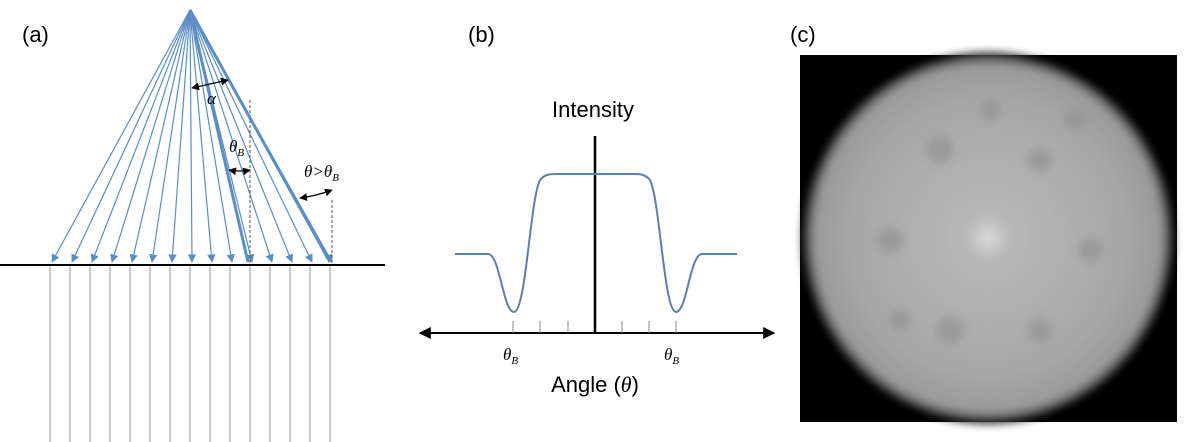 The height and width of the screenshot is (442, 1186). I want to click on y-axis-label: Intensity, so click(593, 109).